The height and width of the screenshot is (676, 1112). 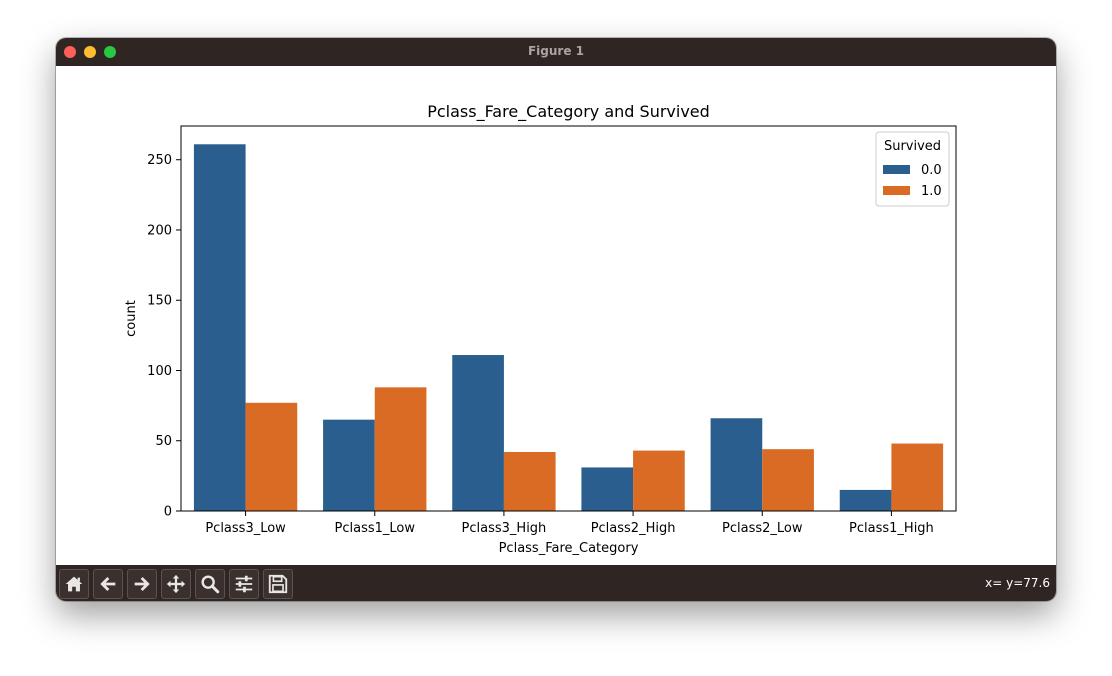 What do you see at coordinates (865, 500) in the screenshot?
I see `bar-Pclass1_High-survived-0.0` at bounding box center [865, 500].